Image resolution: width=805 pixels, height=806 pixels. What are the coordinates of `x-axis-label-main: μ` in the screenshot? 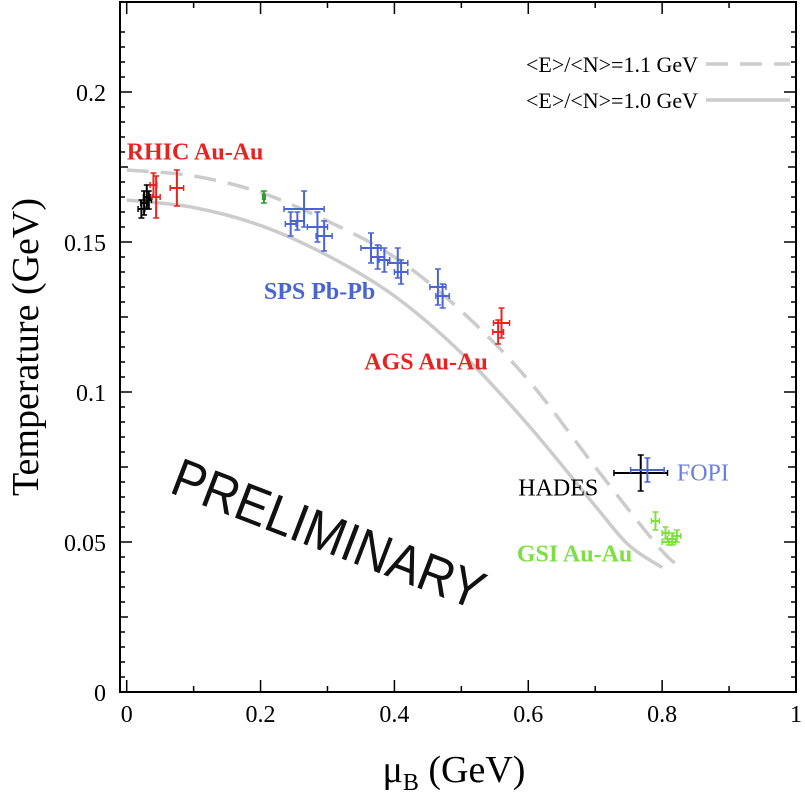 It's located at (393, 770).